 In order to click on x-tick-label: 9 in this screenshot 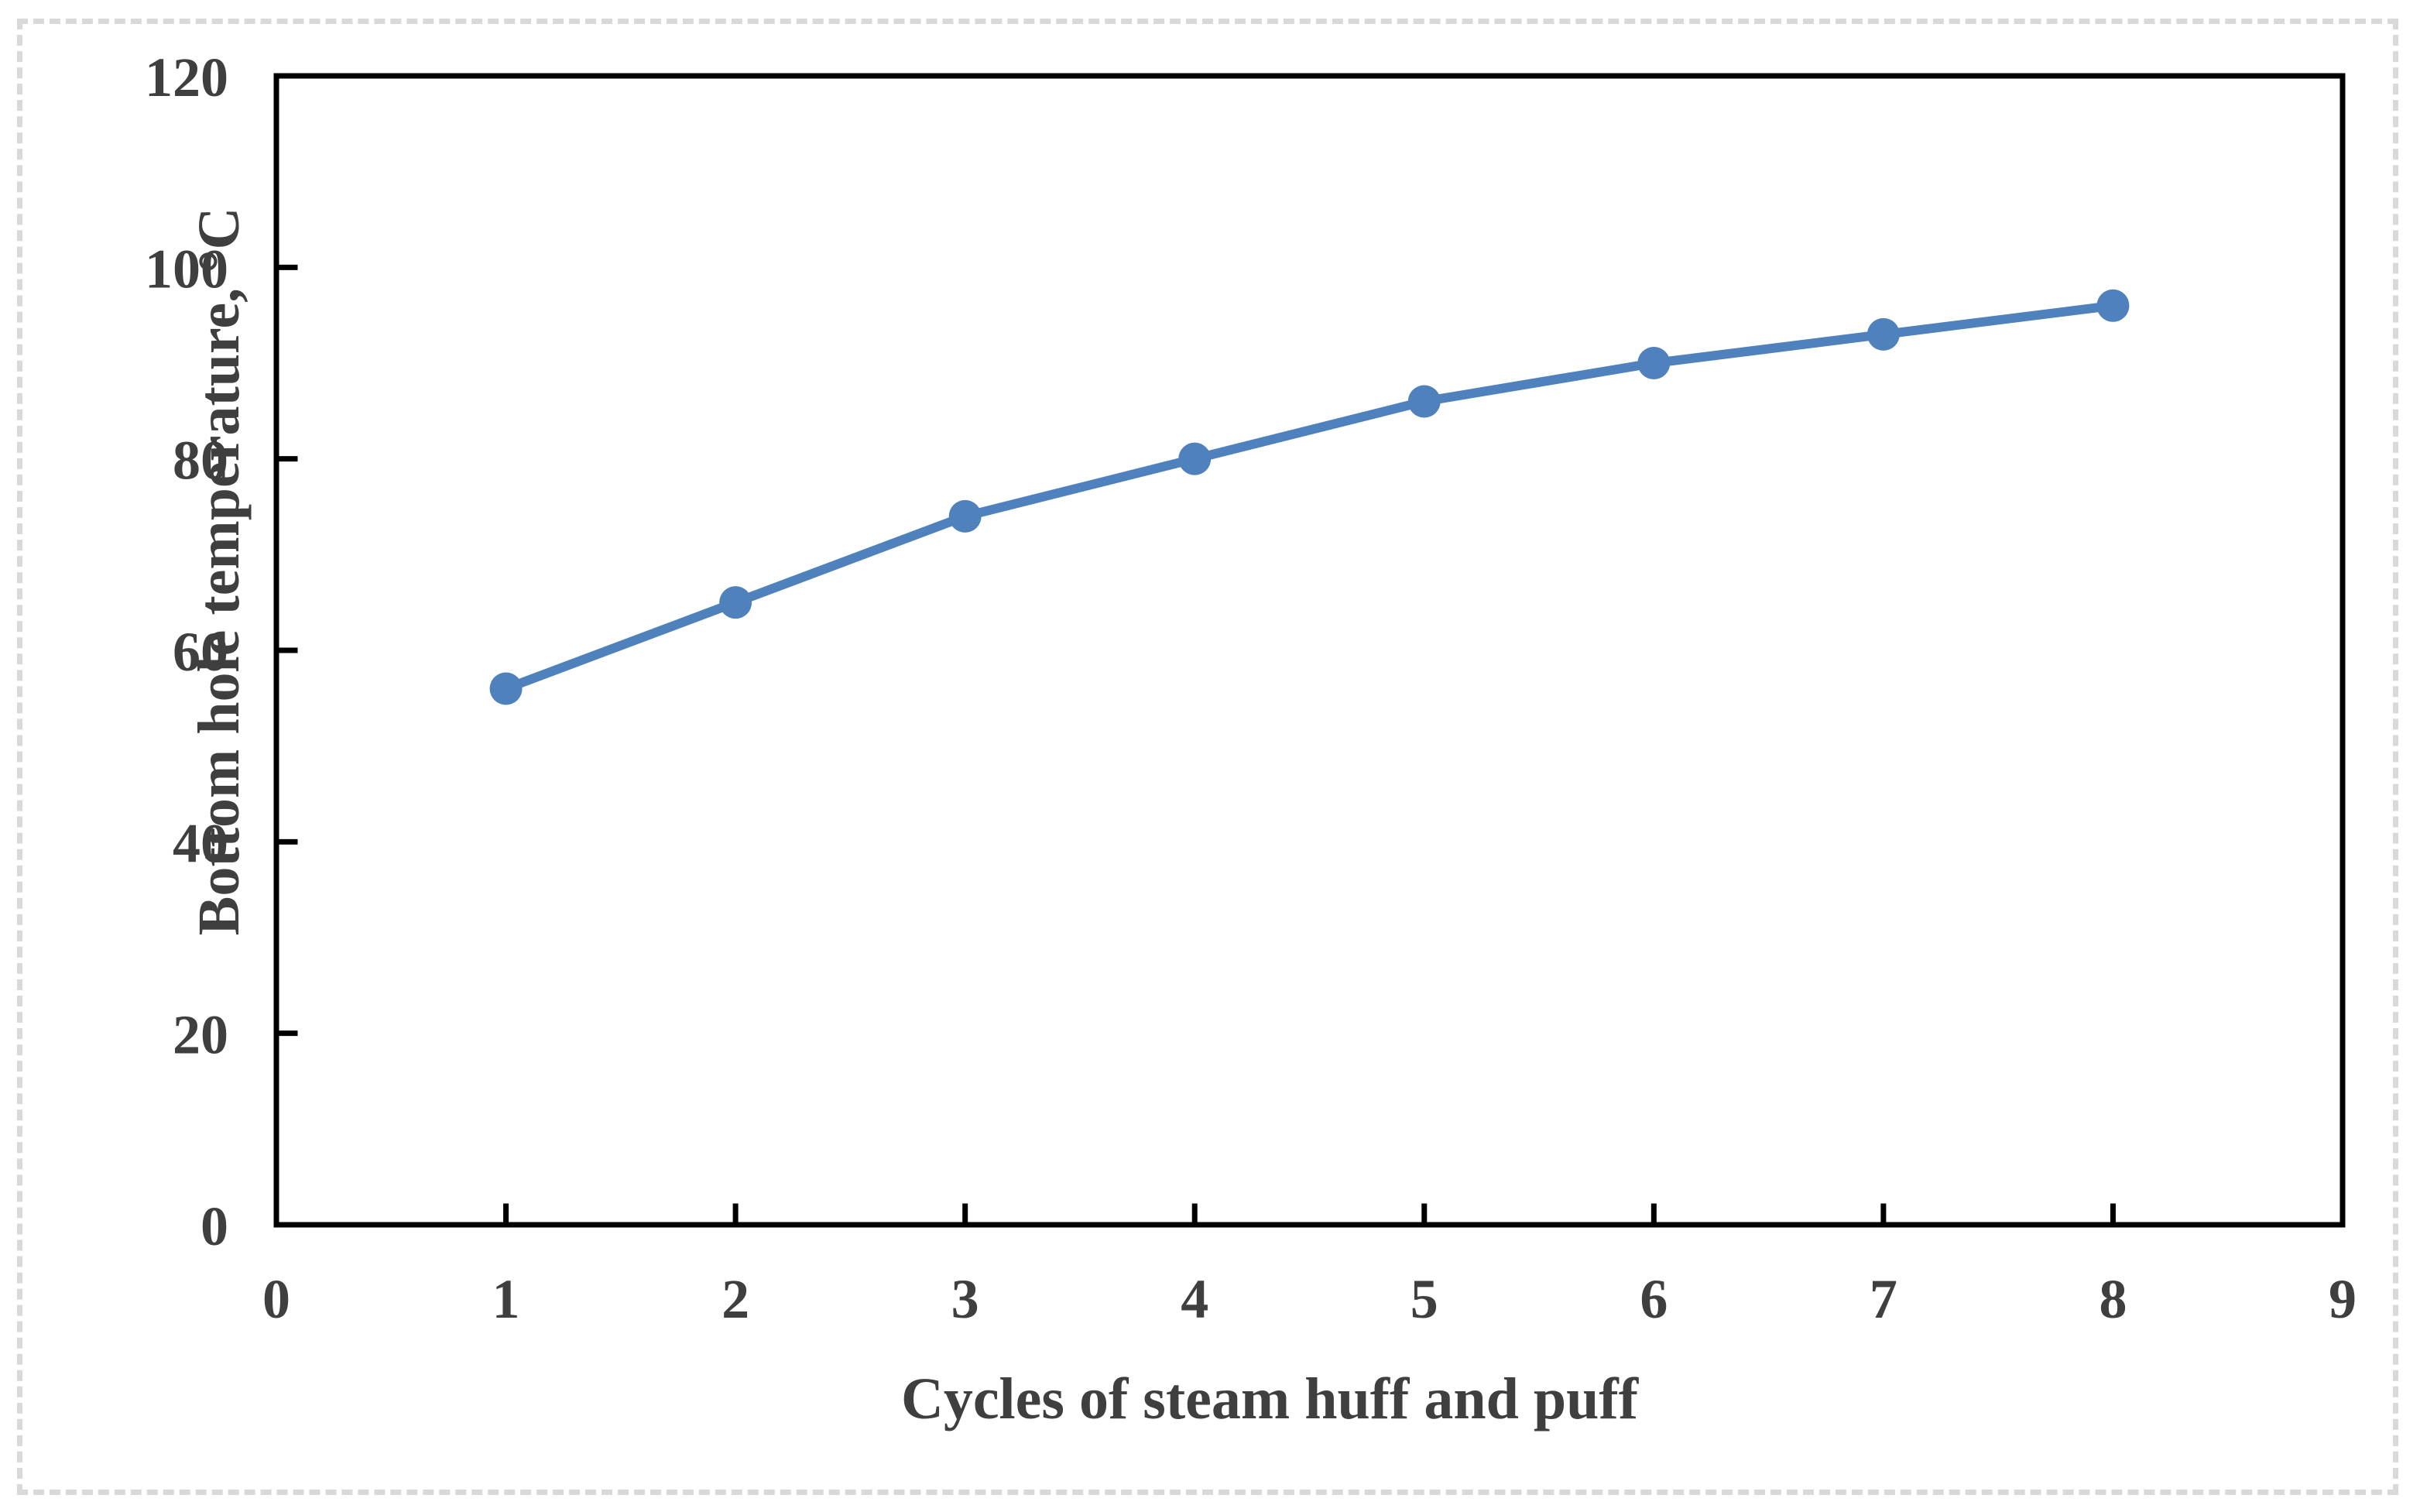, I will do `click(2343, 1299)`.